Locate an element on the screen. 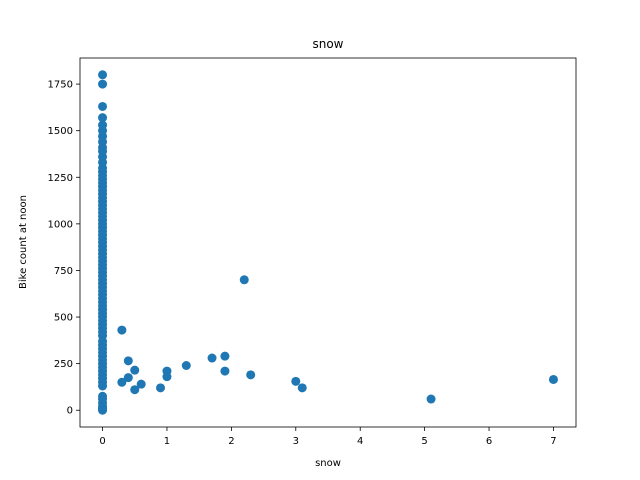 The width and height of the screenshot is (640, 480). y-tick-label: 1000 is located at coordinates (60, 224).